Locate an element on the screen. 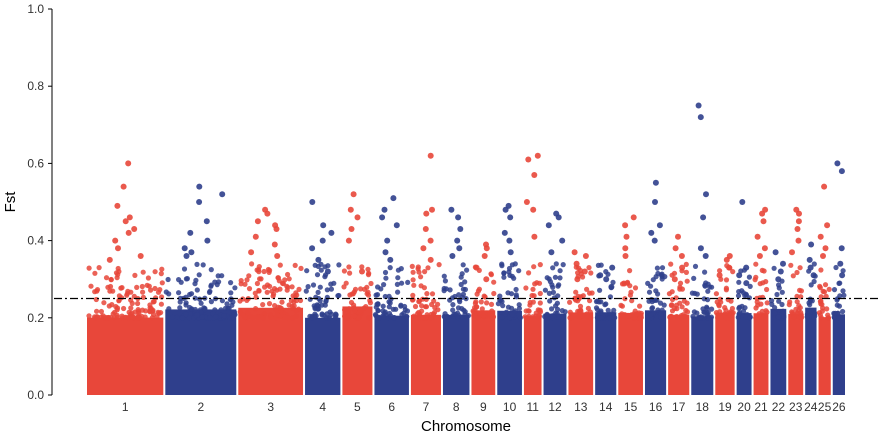 This screenshot has height=443, width=886. y-tick-label: 0.6 is located at coordinates (35, 163).